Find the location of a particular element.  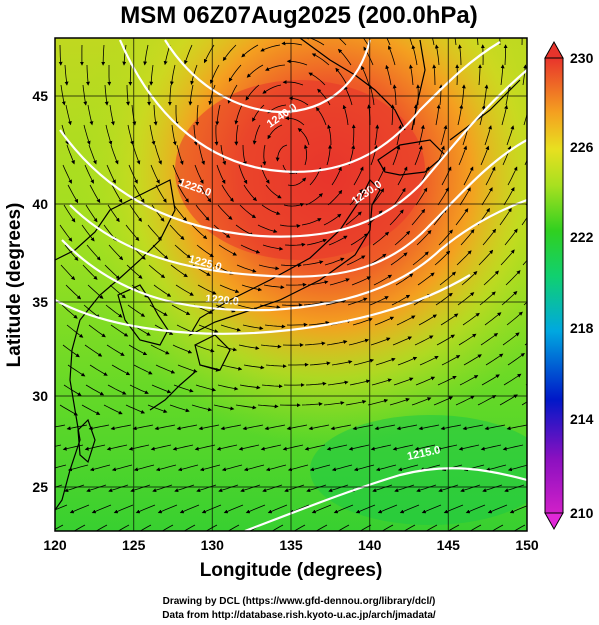

y-tick-40: 40 is located at coordinates (40, 204).